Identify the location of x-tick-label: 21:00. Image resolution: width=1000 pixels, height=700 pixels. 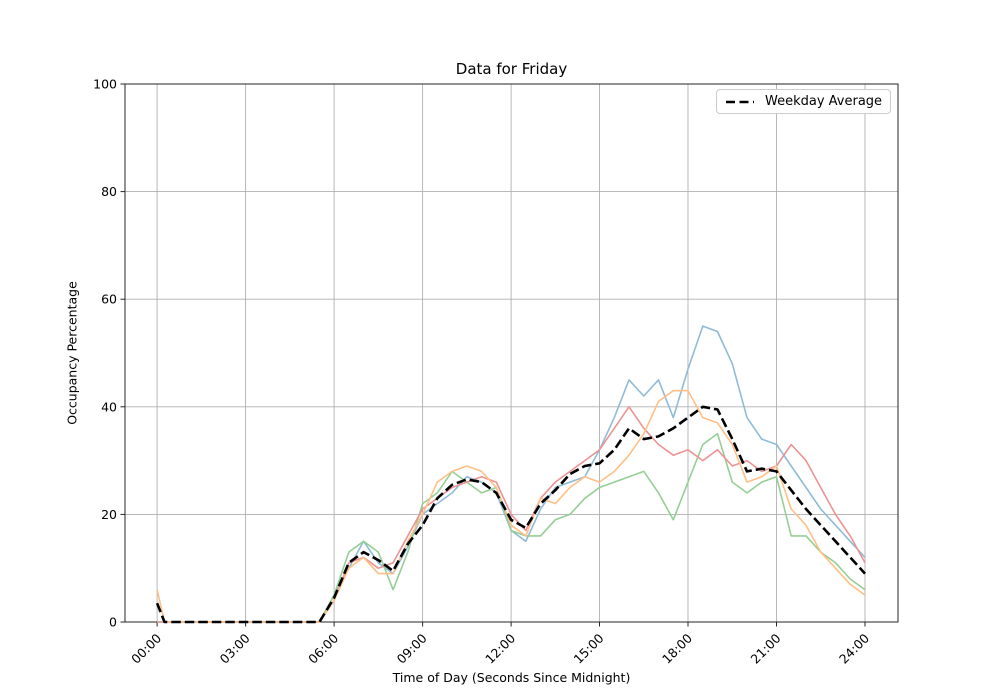
(766, 648).